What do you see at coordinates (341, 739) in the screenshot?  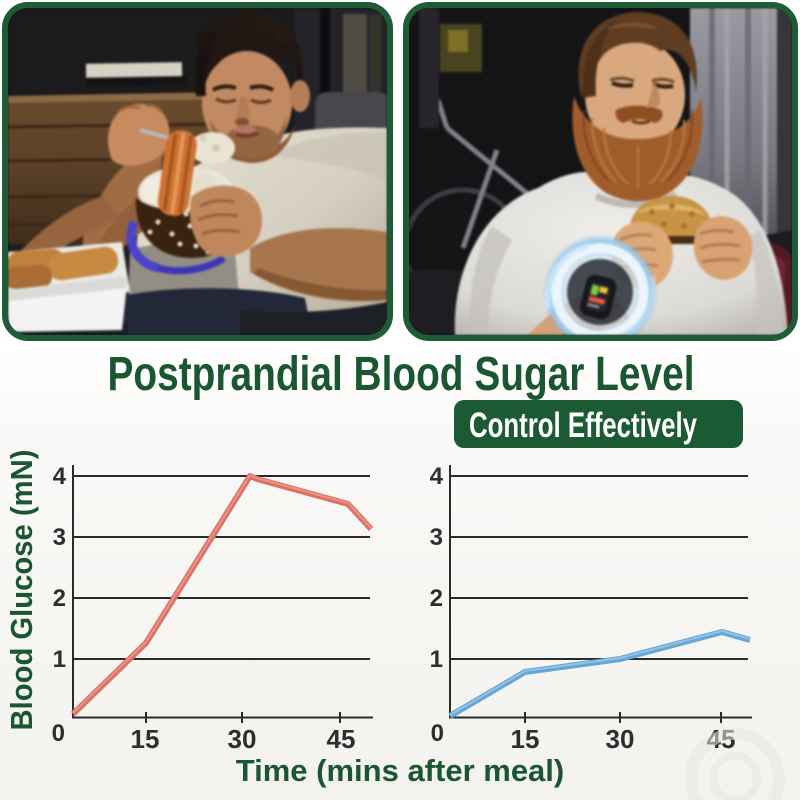 I see `svg-text: 45` at bounding box center [341, 739].